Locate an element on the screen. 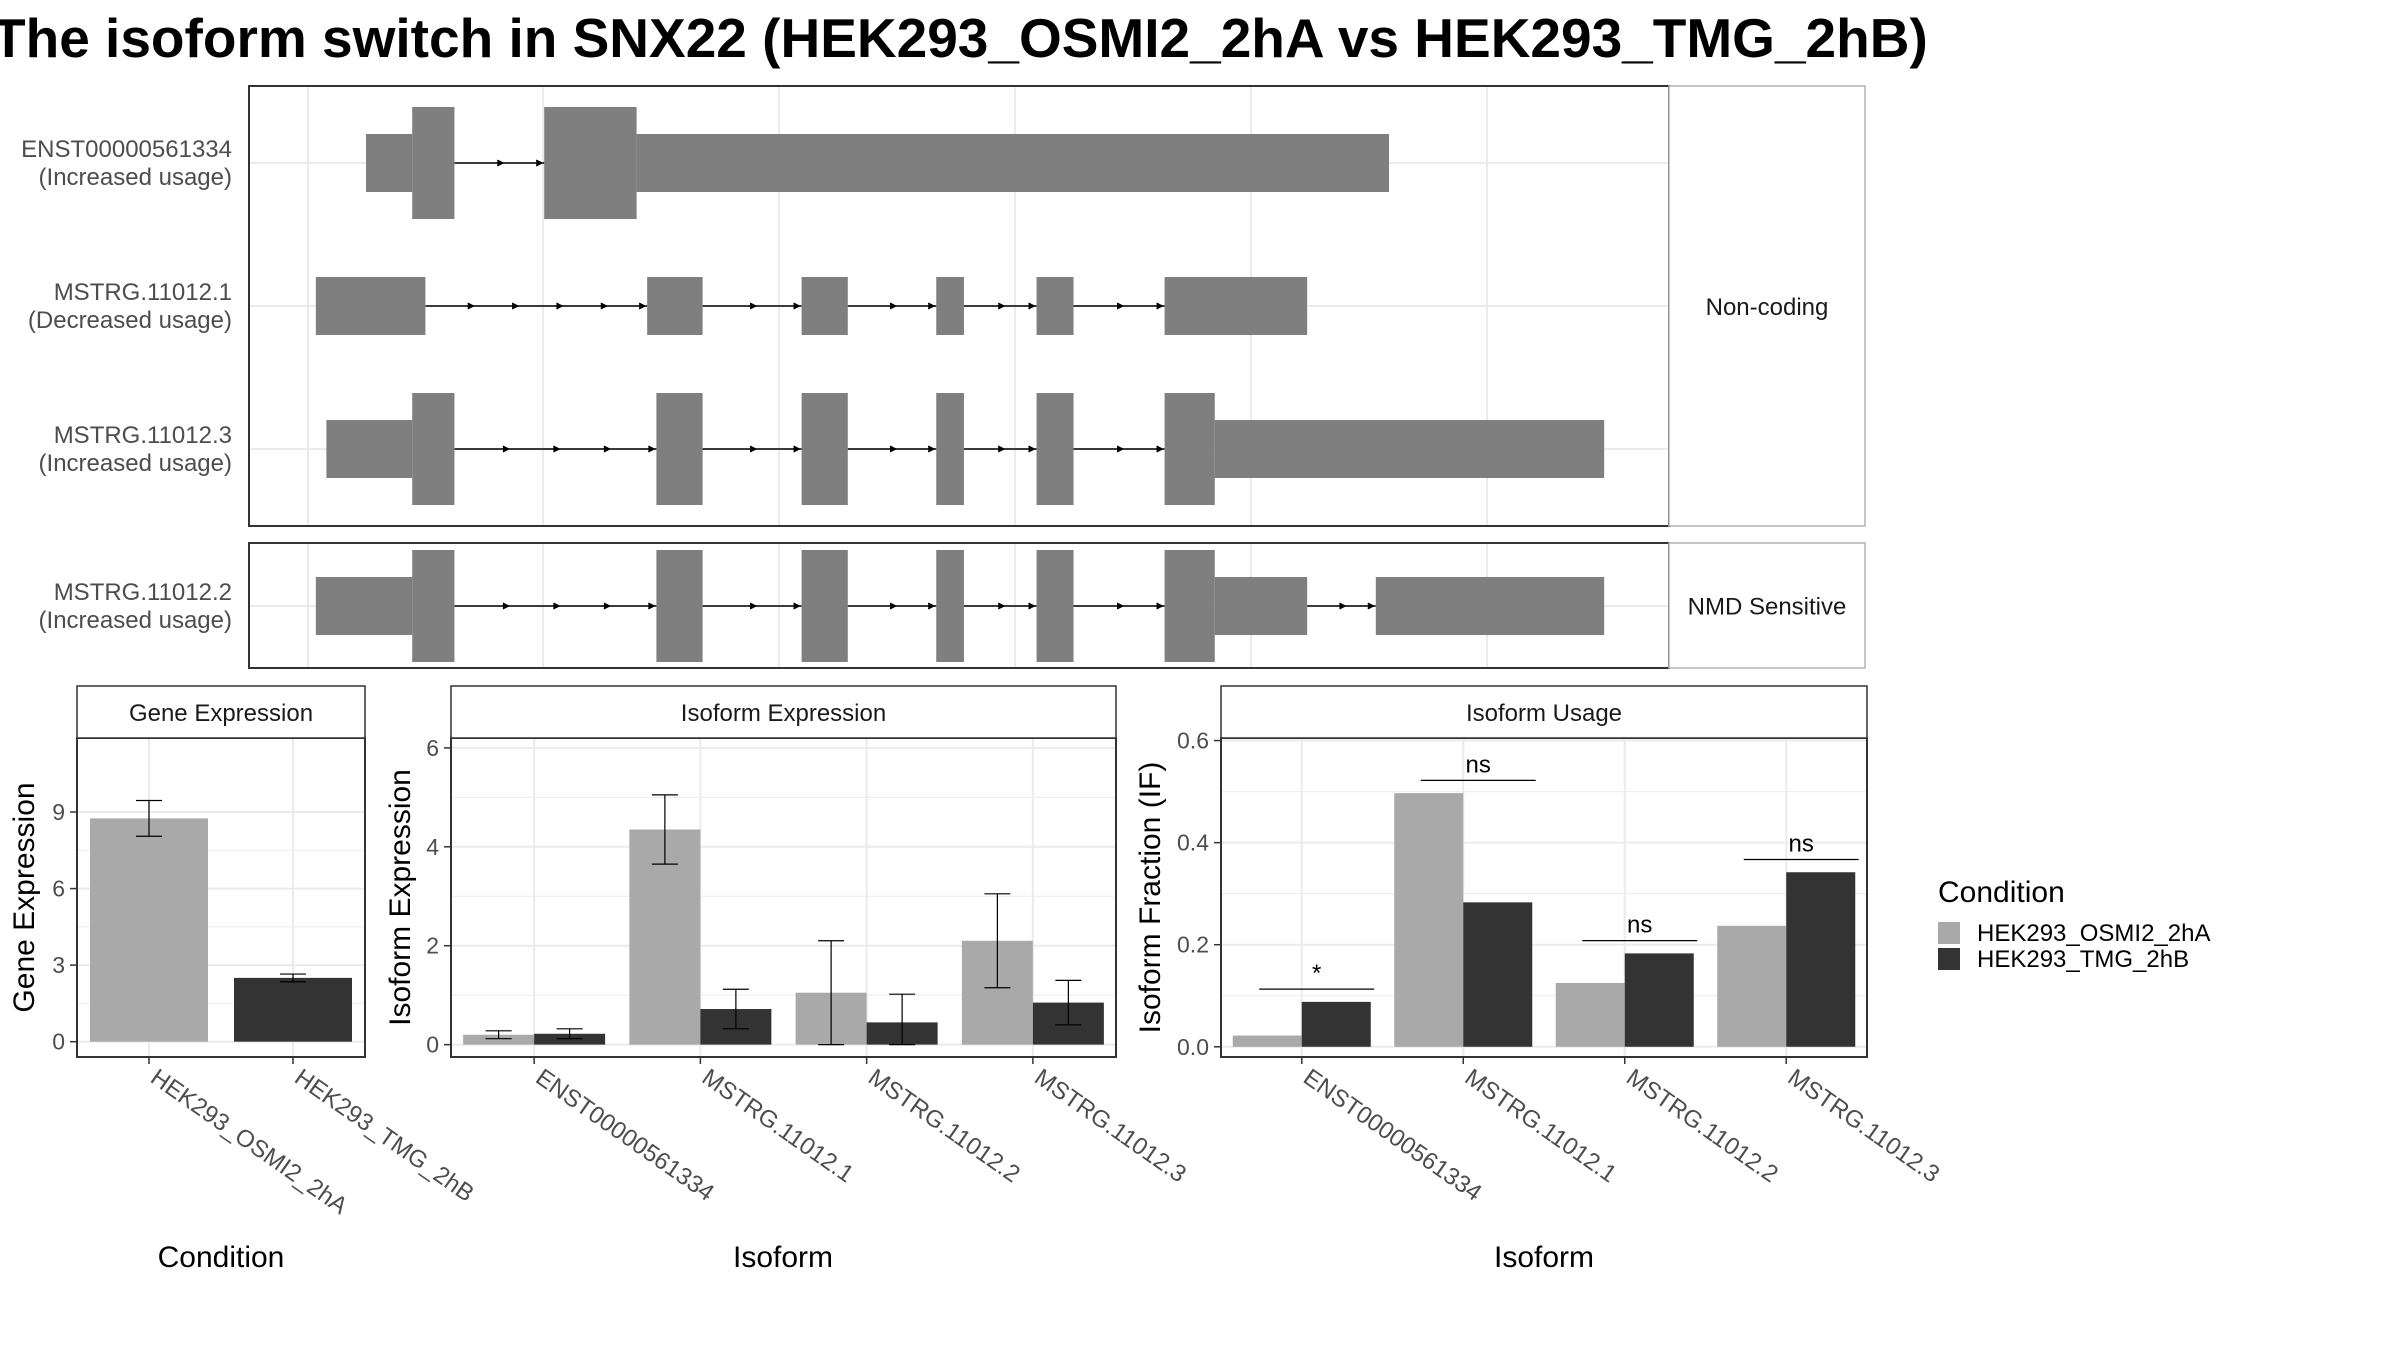  x-tick-label: MSTRG.11012.2 is located at coordinates (944, 1126).